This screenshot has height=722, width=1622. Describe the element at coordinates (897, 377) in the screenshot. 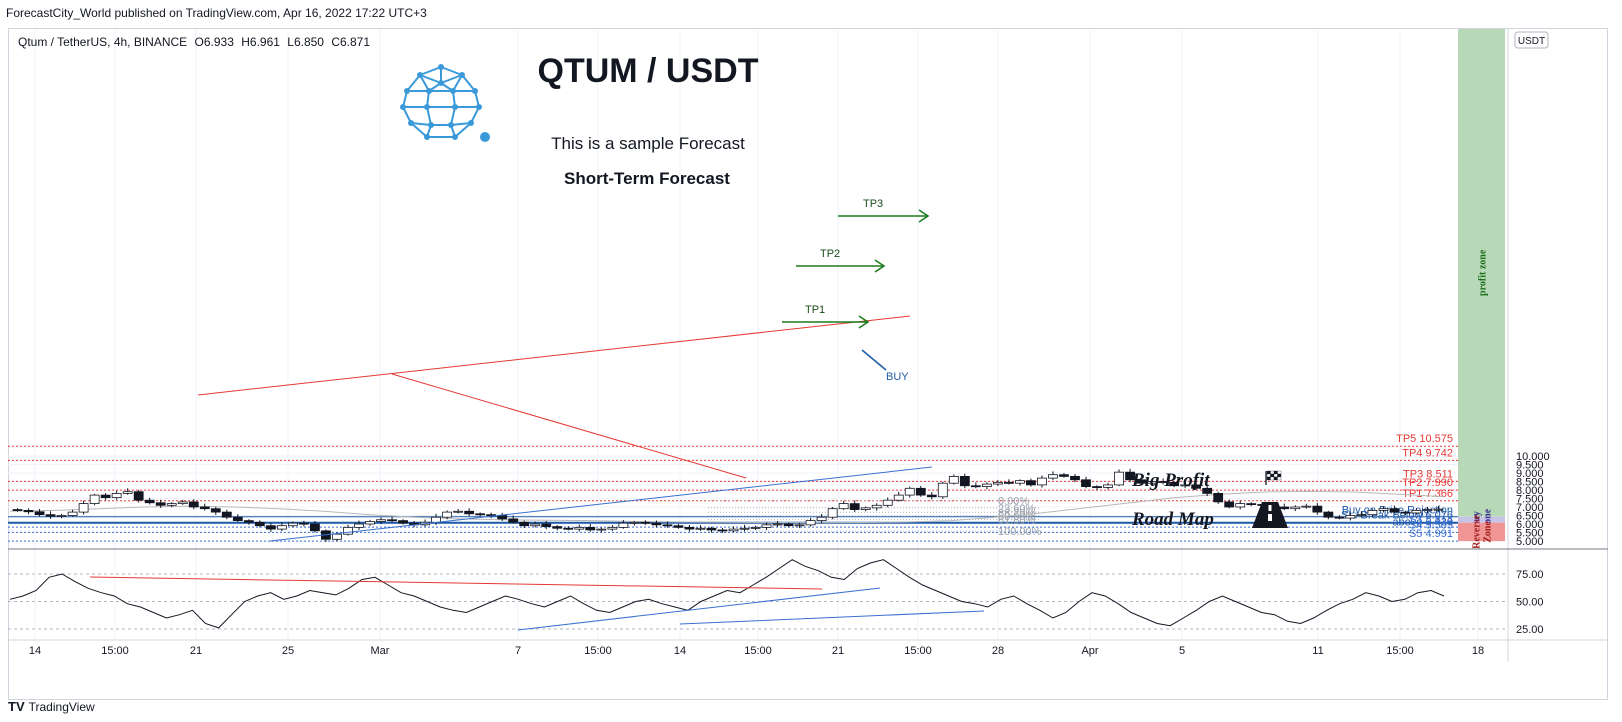

I see `buy-label: BUY` at that location.